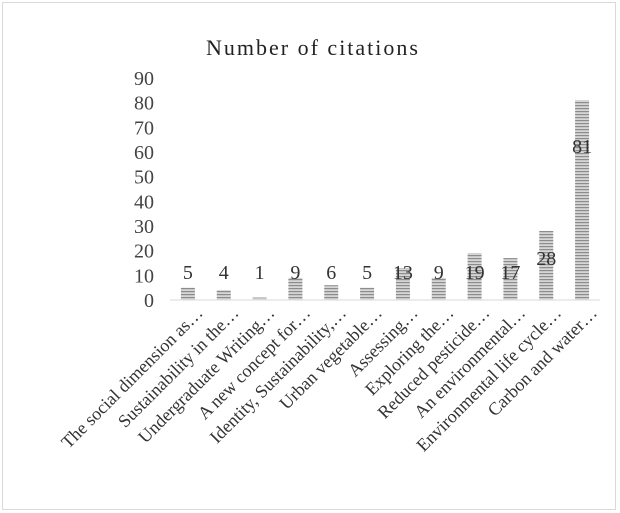 This screenshot has width=620, height=513. What do you see at coordinates (546, 259) in the screenshot?
I see `data-label: 28` at bounding box center [546, 259].